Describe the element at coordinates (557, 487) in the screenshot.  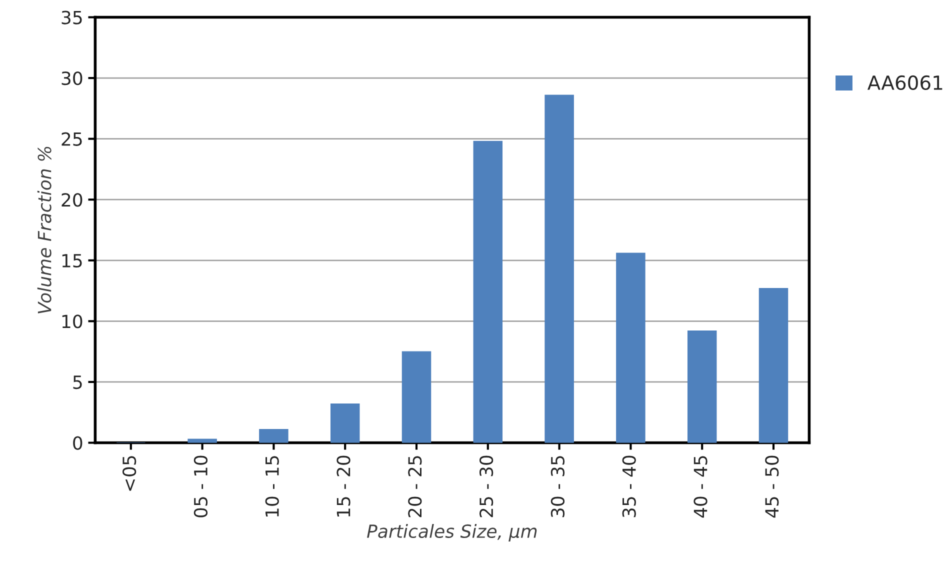
I see `x-tick-label: 30 - 35` at that location.